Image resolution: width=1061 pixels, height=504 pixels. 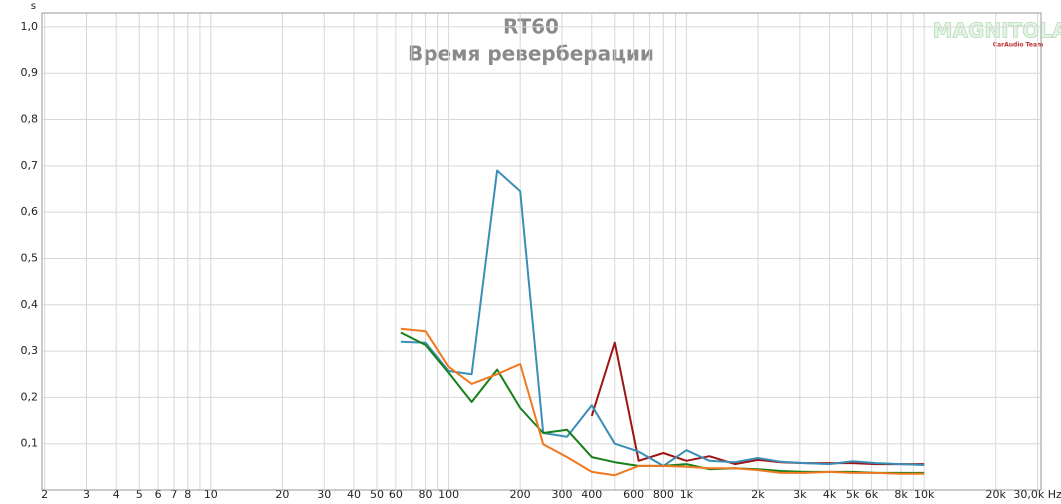 I want to click on x-tick-label: 50, so click(x=377, y=494).